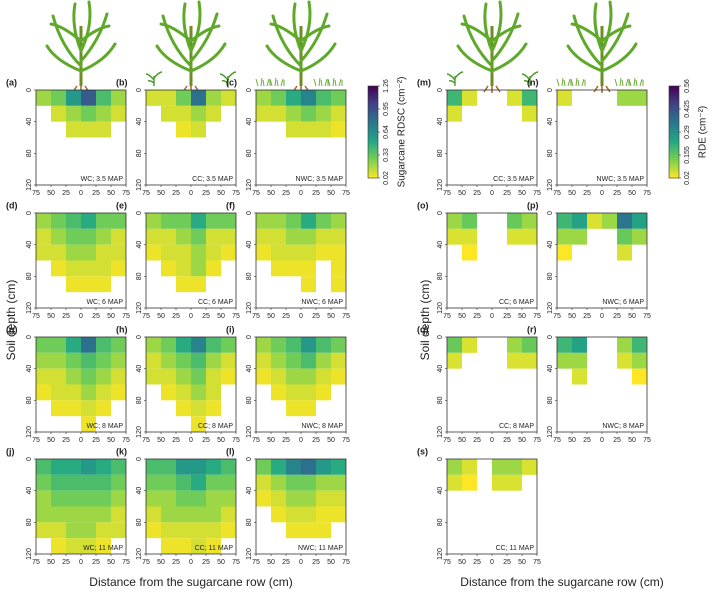 The width and height of the screenshot is (720, 594). What do you see at coordinates (515, 548) in the screenshot?
I see `panel-annotation: CC; 11 MAP` at bounding box center [515, 548].